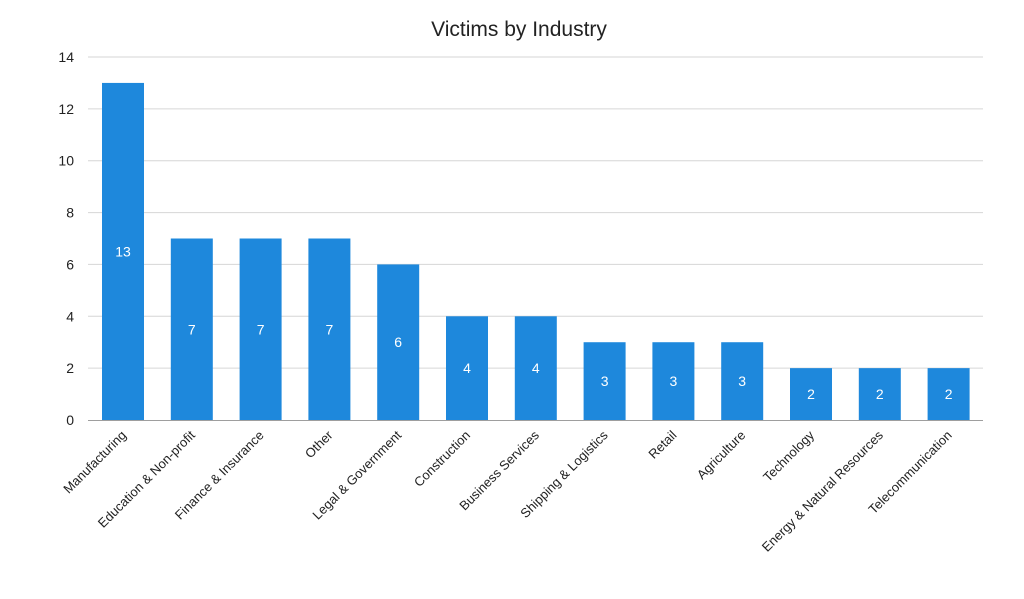  Describe the element at coordinates (70, 264) in the screenshot. I see `y-tick-label: 6` at that location.